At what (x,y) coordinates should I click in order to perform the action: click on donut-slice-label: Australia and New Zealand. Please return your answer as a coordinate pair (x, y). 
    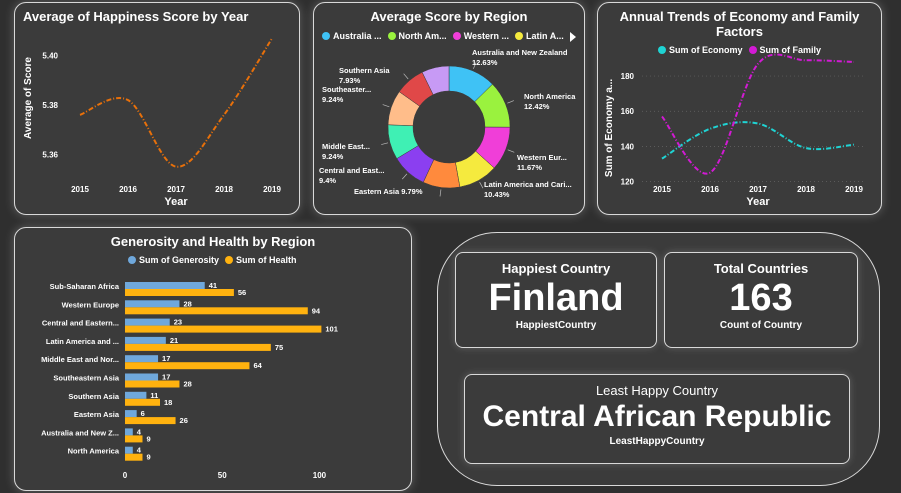
    Looking at the image, I should click on (520, 52).